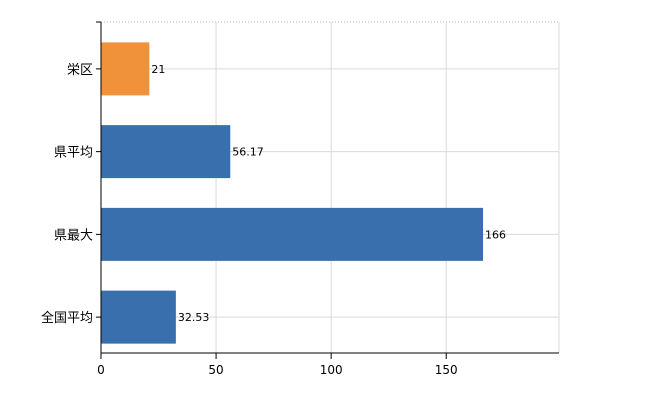 This screenshot has width=650, height=400. Describe the element at coordinates (80, 70) in the screenshot. I see `category-label-0: 栄区` at that location.